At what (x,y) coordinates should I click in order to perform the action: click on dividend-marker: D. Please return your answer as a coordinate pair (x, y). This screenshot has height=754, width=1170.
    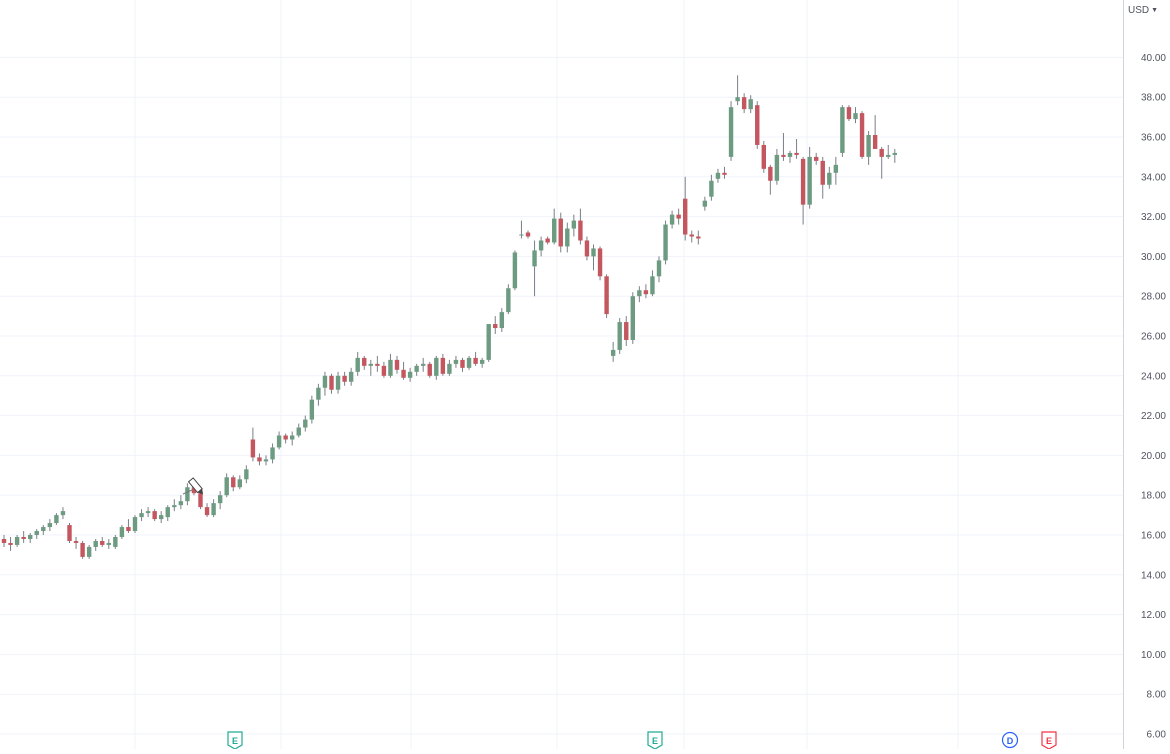
    Looking at the image, I should click on (1010, 740).